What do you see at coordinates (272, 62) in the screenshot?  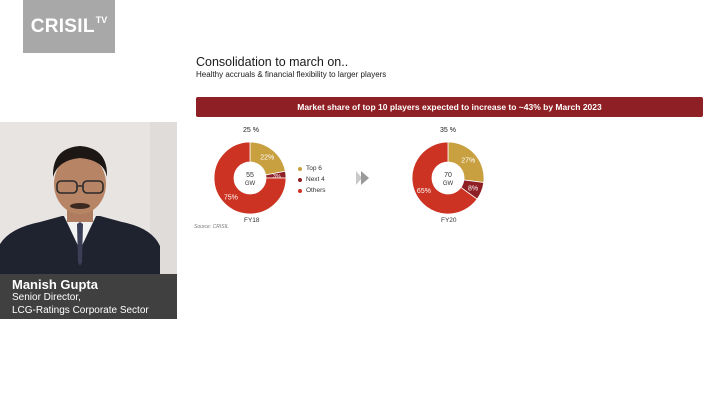 I see `slide-title: Consolidation to march on..` at bounding box center [272, 62].